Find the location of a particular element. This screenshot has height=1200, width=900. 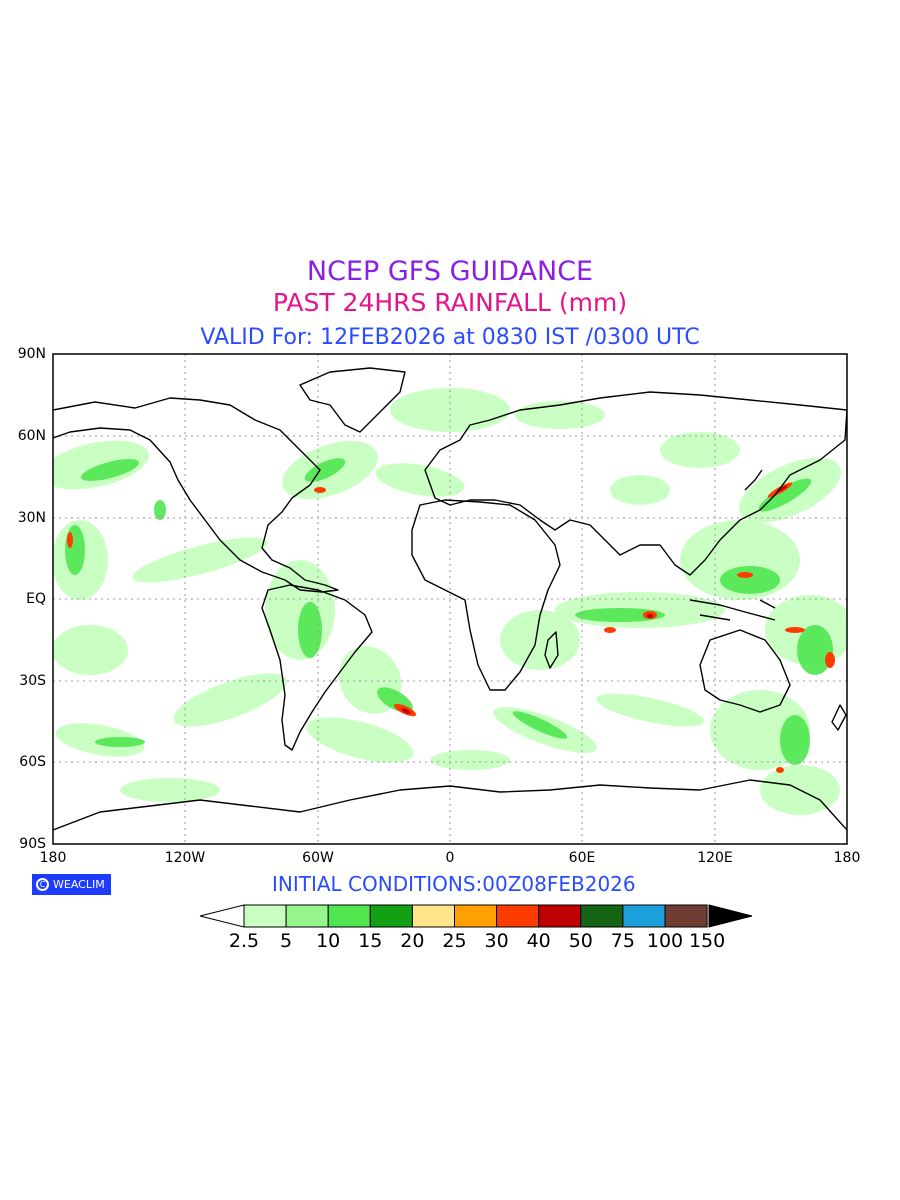

lat-label-eq: EQ is located at coordinates (36, 599).